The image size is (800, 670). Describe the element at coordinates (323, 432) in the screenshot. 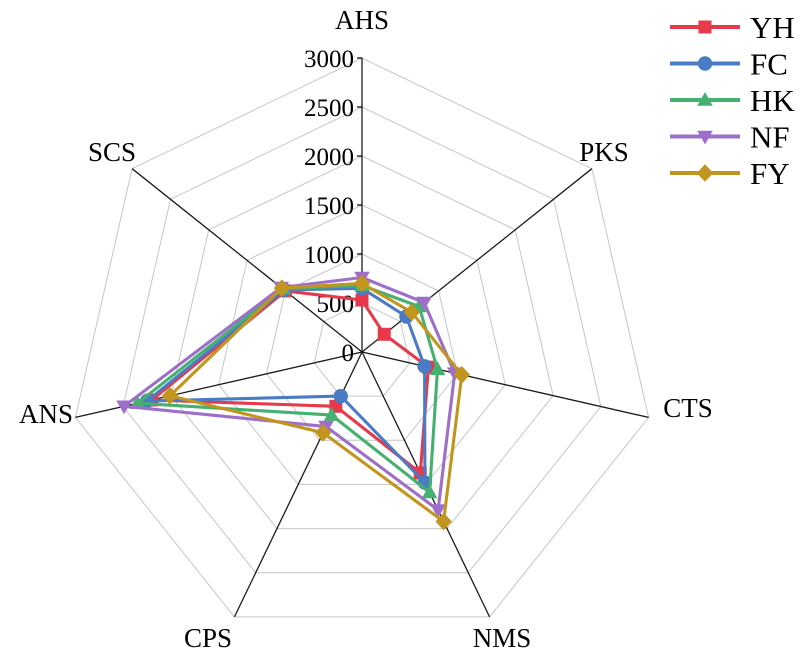

I see `FY-marker-CPS` at that location.